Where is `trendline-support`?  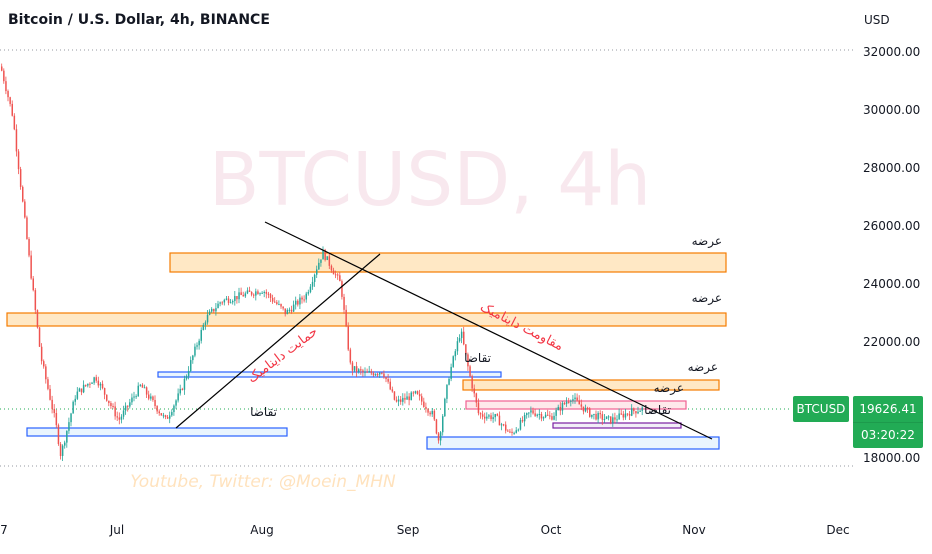 trendline-support is located at coordinates (278, 341).